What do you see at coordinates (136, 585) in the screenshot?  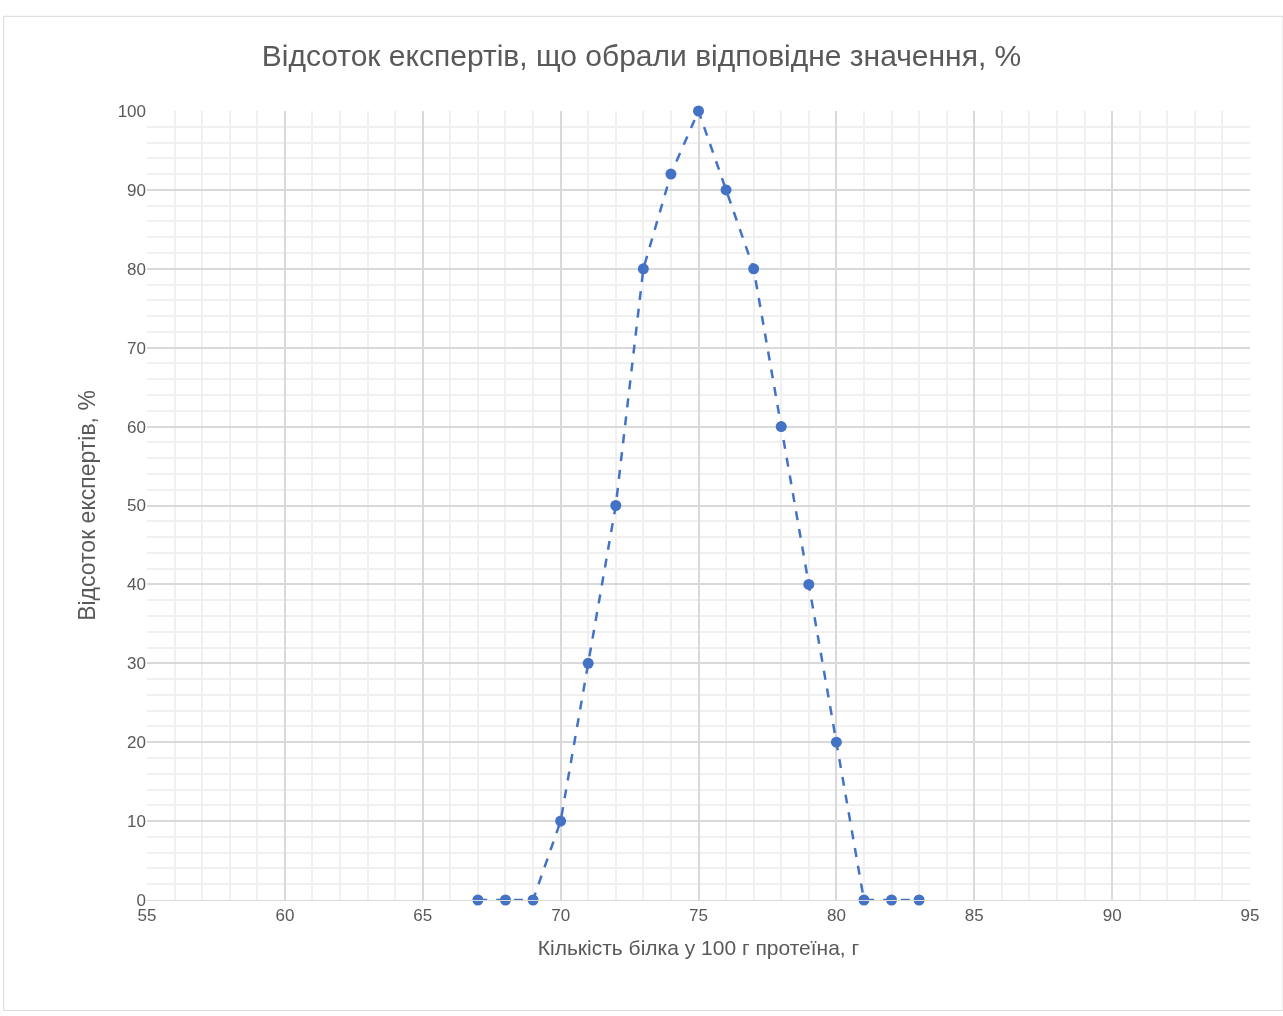 I see `y-tick-label: 40` at bounding box center [136, 585].